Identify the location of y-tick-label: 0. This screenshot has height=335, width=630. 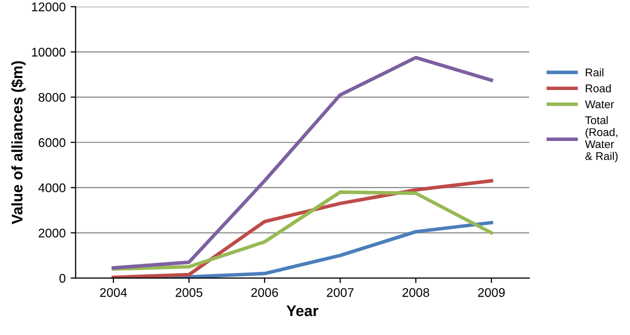
(62, 278).